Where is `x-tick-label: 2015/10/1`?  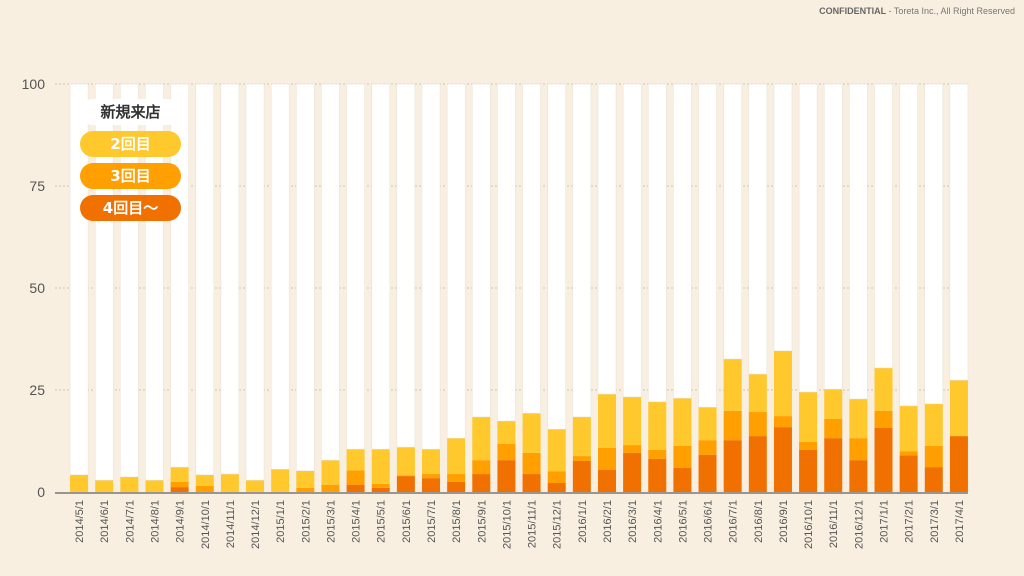 x-tick-label: 2015/10/1 is located at coordinates (507, 524).